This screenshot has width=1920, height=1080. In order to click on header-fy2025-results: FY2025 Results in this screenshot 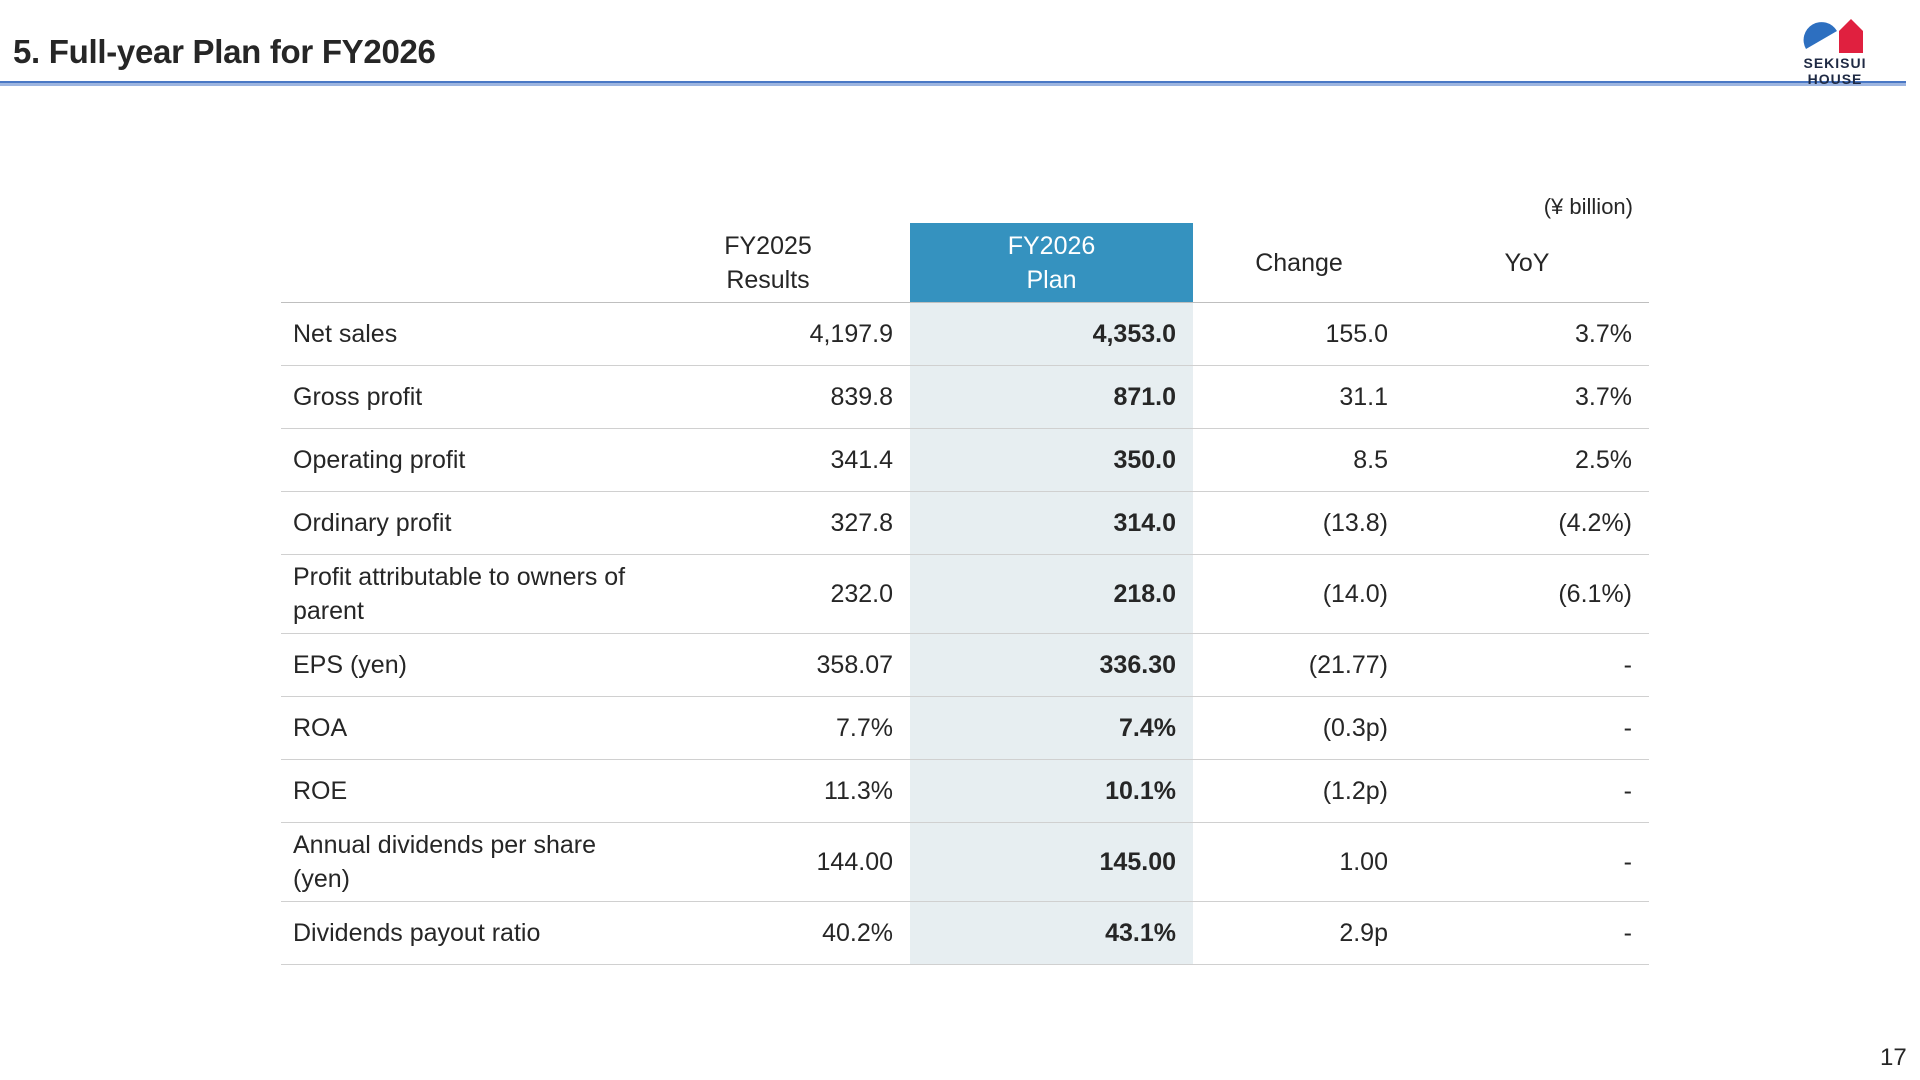, I will do `click(768, 263)`.